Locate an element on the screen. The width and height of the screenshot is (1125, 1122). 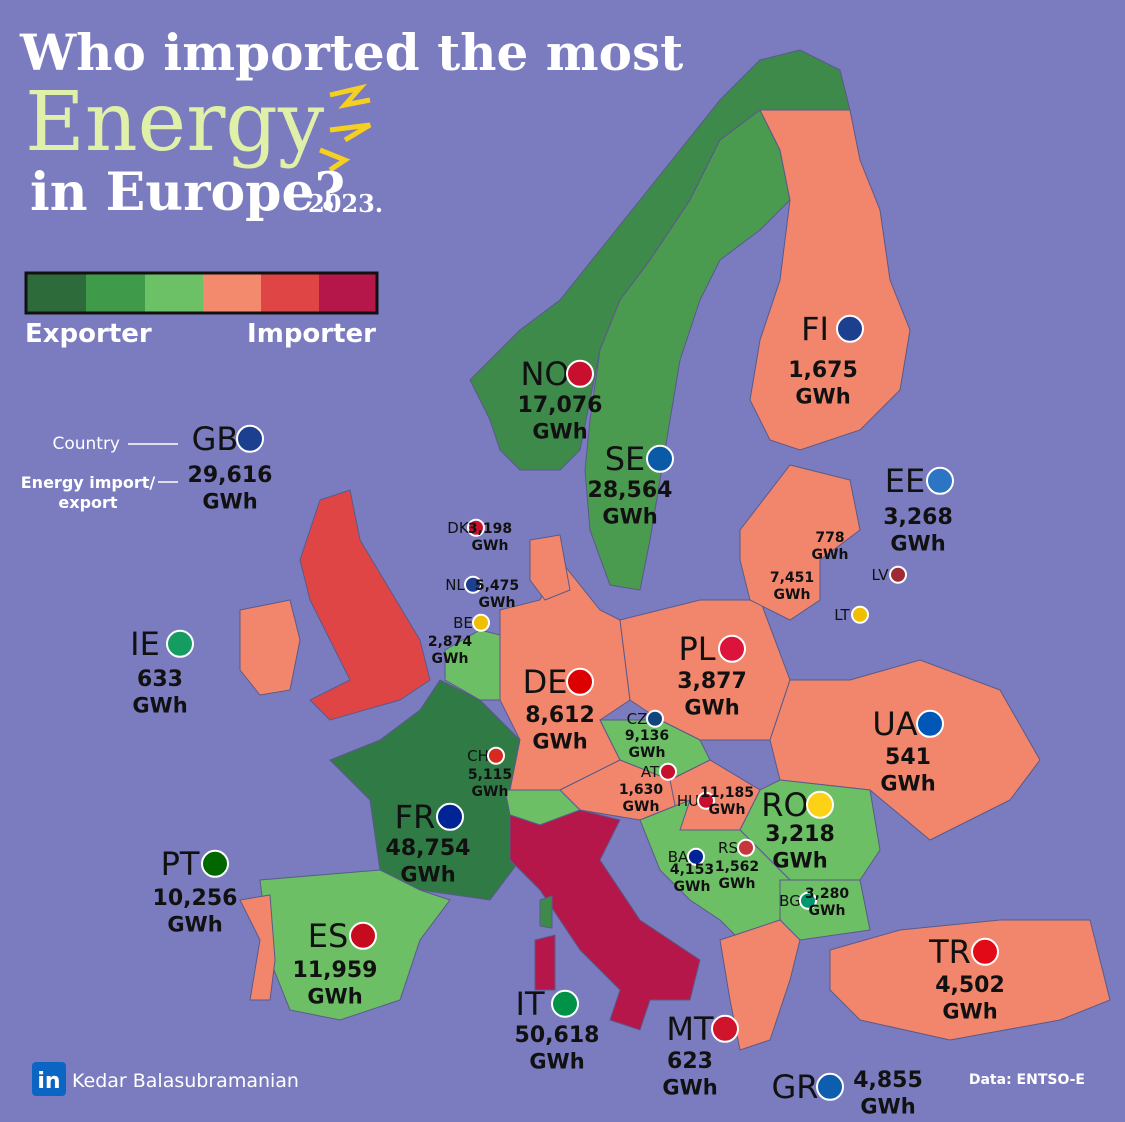
country-value: 11,185 is located at coordinates (727, 793).